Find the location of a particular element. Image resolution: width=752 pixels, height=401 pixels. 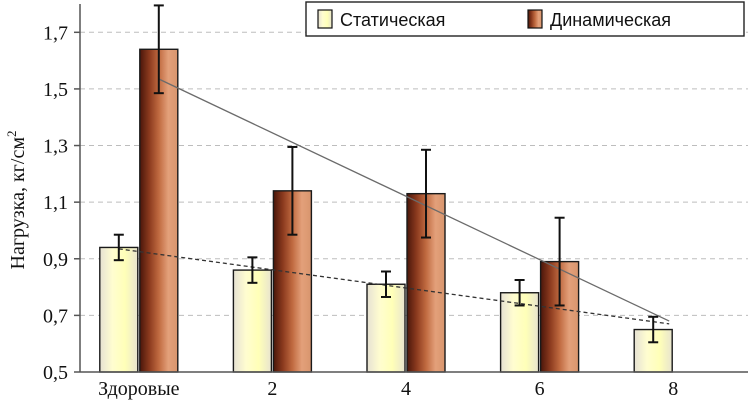

y-tick-label: 0,5 is located at coordinates (55, 373).